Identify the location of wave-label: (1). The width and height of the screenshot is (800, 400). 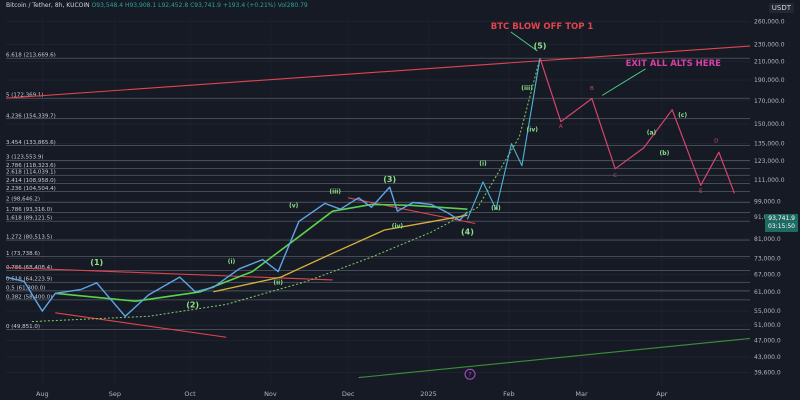
(96, 262).